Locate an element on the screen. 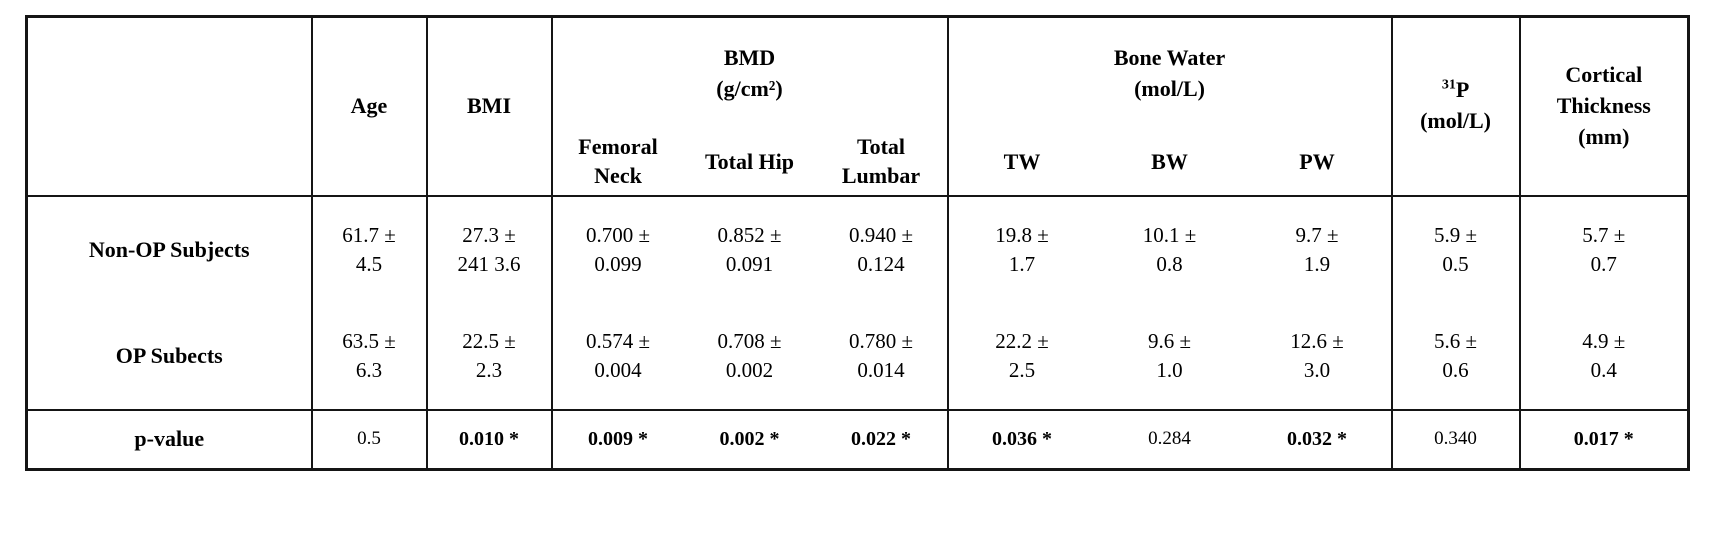 Image resolution: width=1719 pixels, height=539 pixels. subheader-bw: BW is located at coordinates (1169, 161).